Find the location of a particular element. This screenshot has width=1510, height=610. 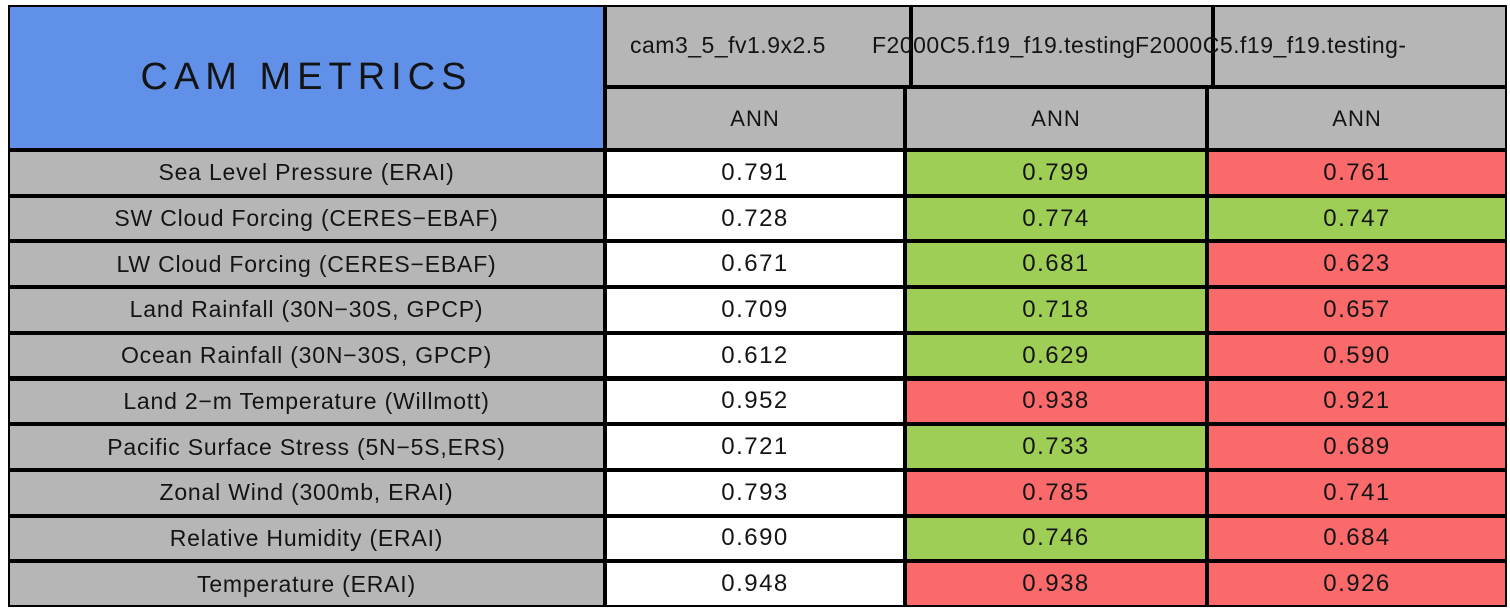

metric-value-cell: 0.709 is located at coordinates (755, 310).